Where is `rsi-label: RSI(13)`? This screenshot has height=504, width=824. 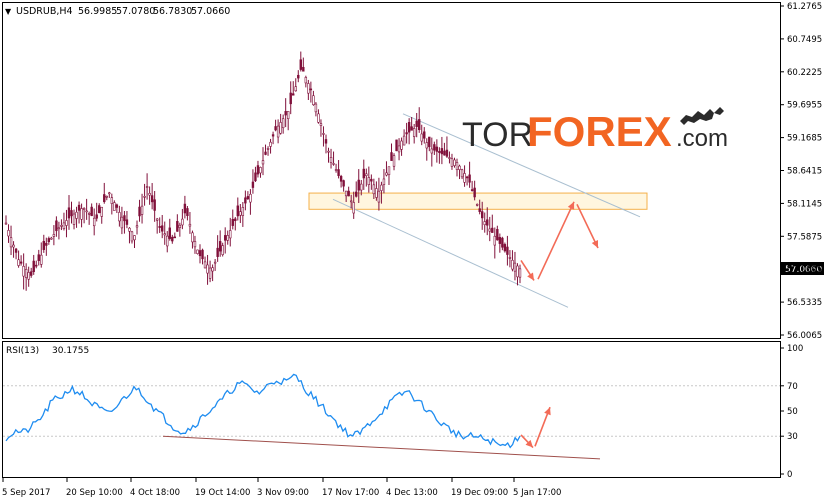 rsi-label: RSI(13) is located at coordinates (22, 351).